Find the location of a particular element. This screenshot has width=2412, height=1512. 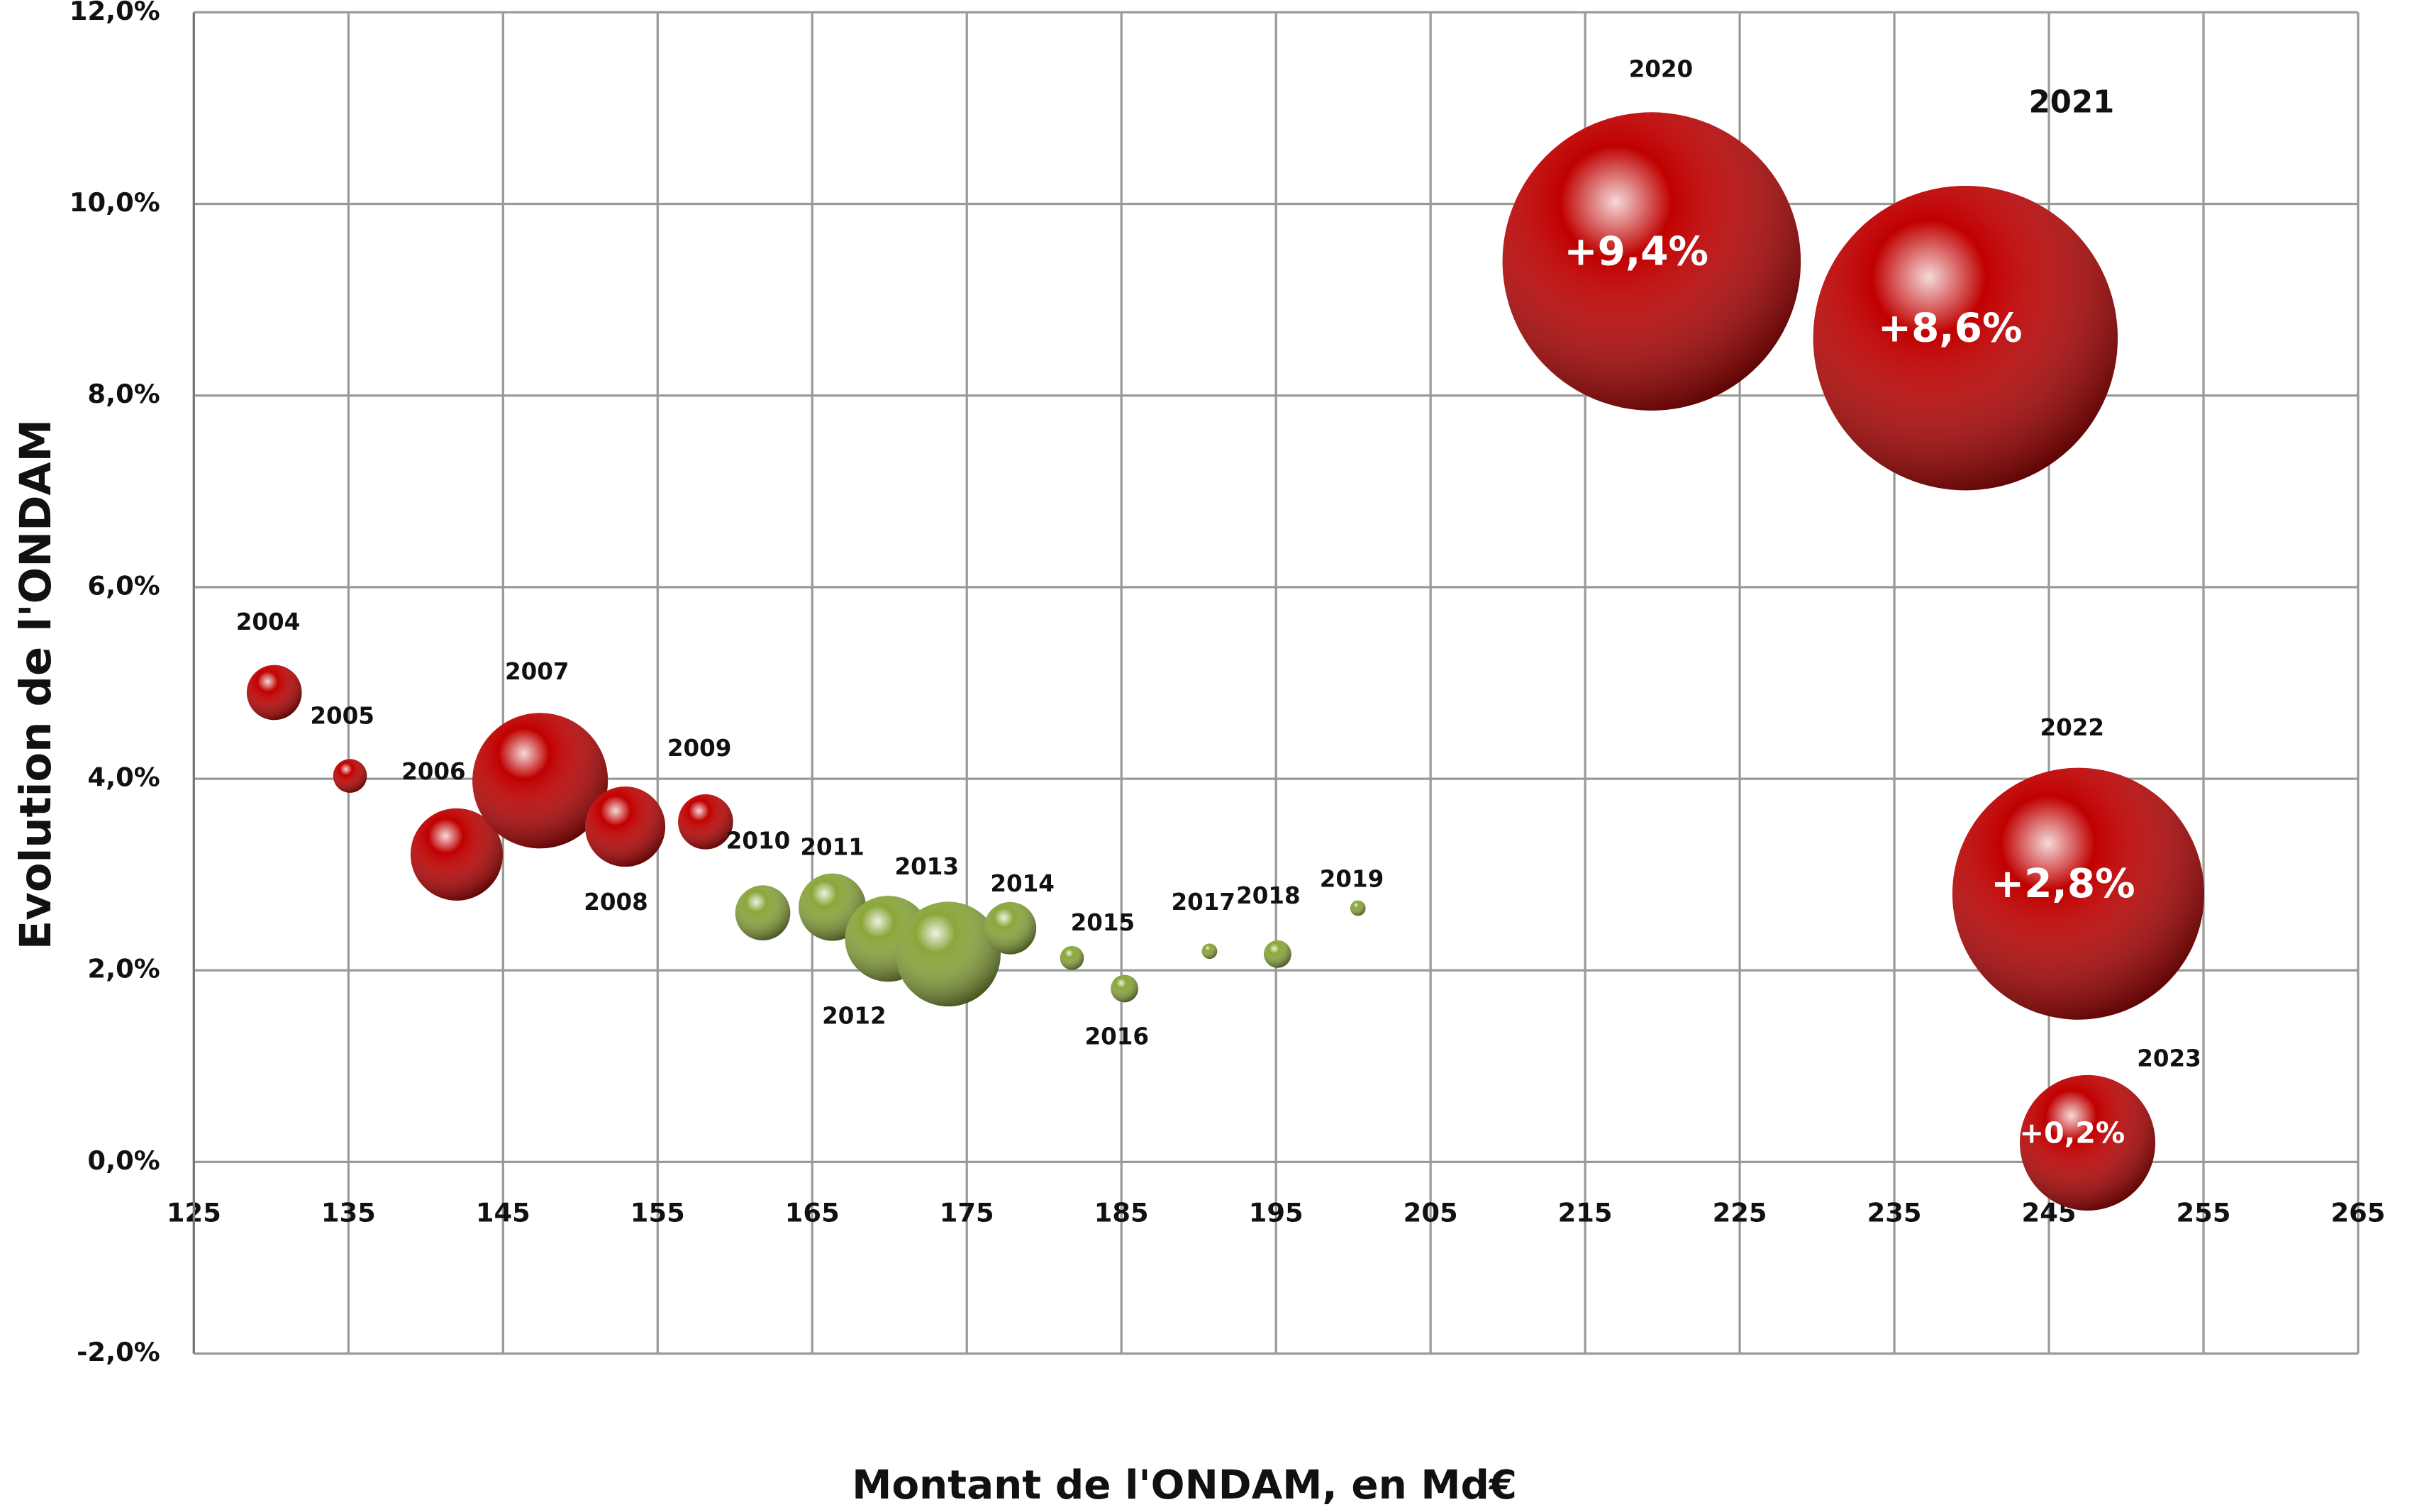

x-tick-label: 165 is located at coordinates (813, 1213).